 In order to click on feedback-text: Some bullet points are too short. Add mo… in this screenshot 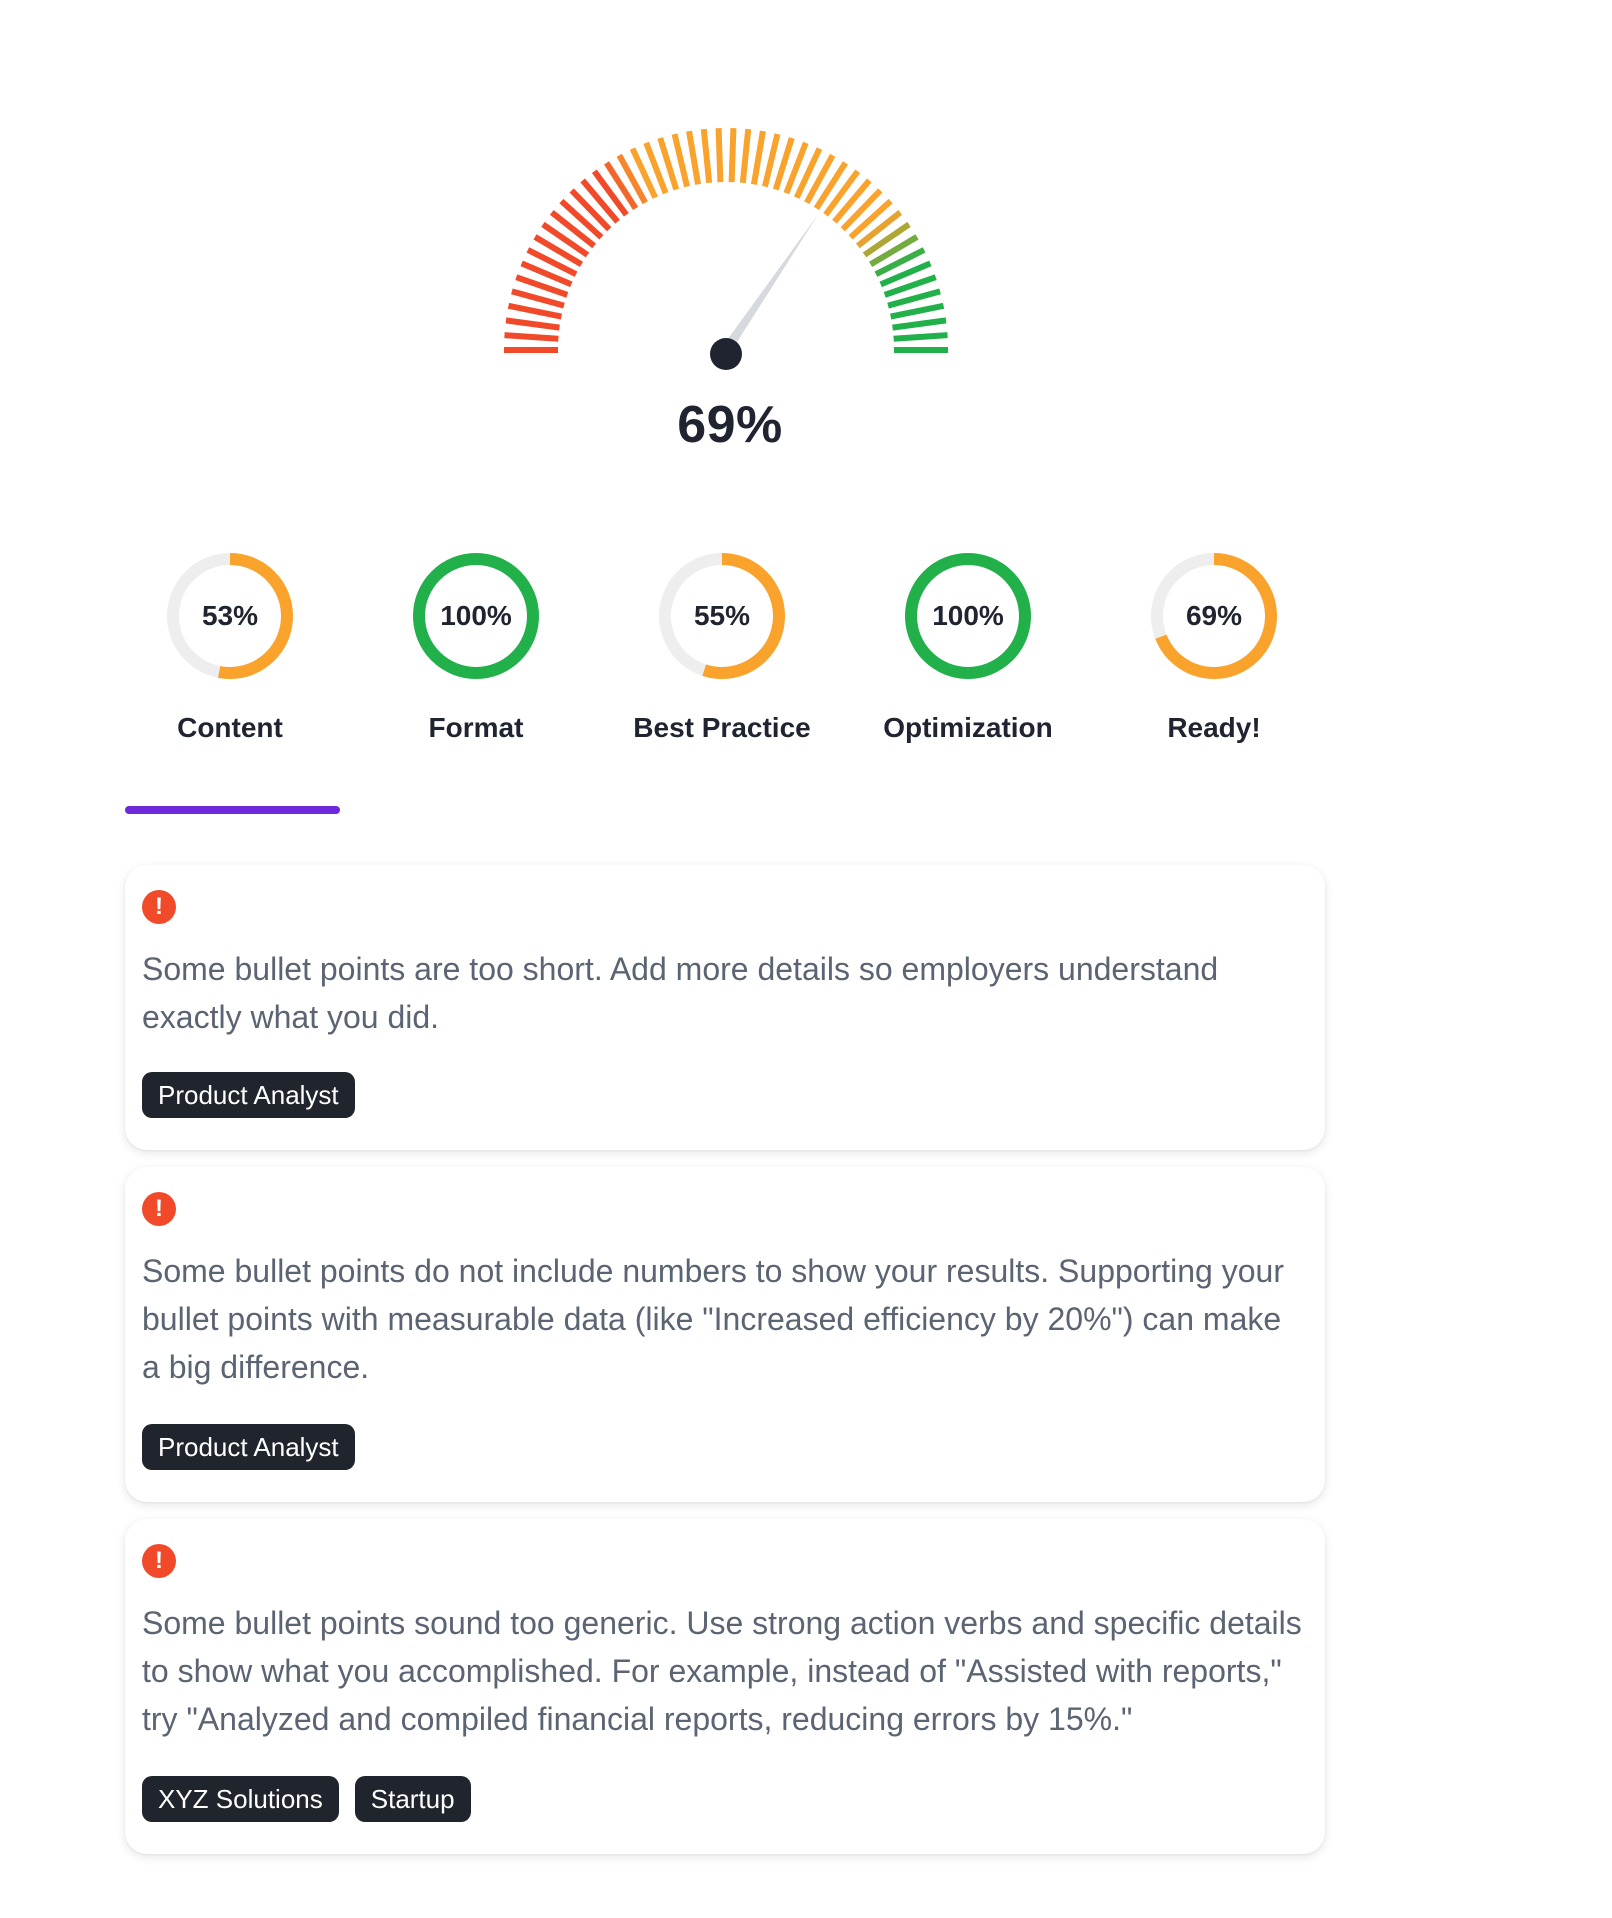, I will do `click(680, 993)`.